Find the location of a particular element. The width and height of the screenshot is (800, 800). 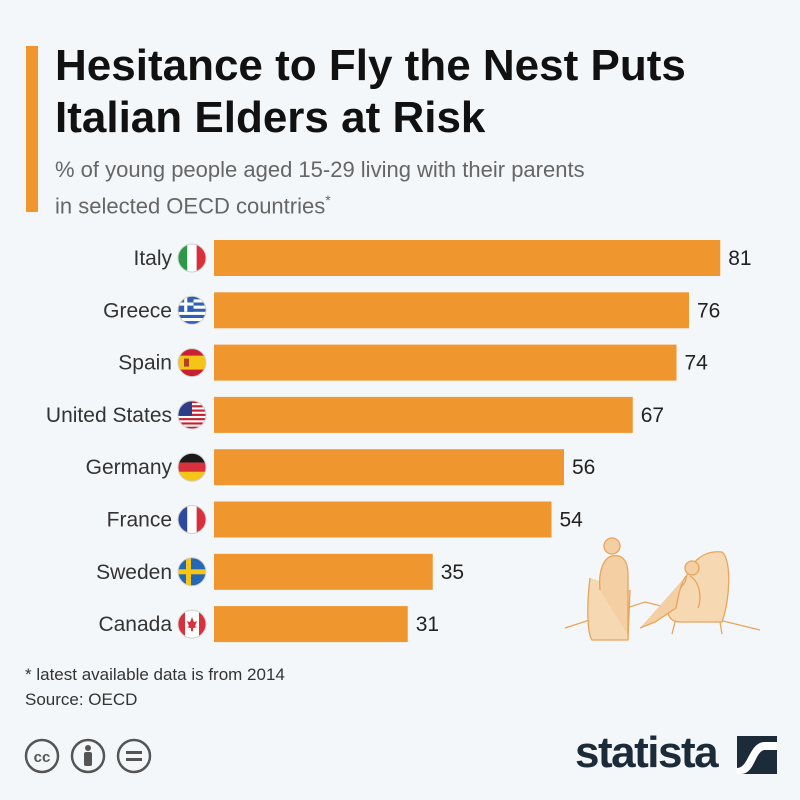

subtitle-line-2-text: in selected OECD countries is located at coordinates (190, 206).